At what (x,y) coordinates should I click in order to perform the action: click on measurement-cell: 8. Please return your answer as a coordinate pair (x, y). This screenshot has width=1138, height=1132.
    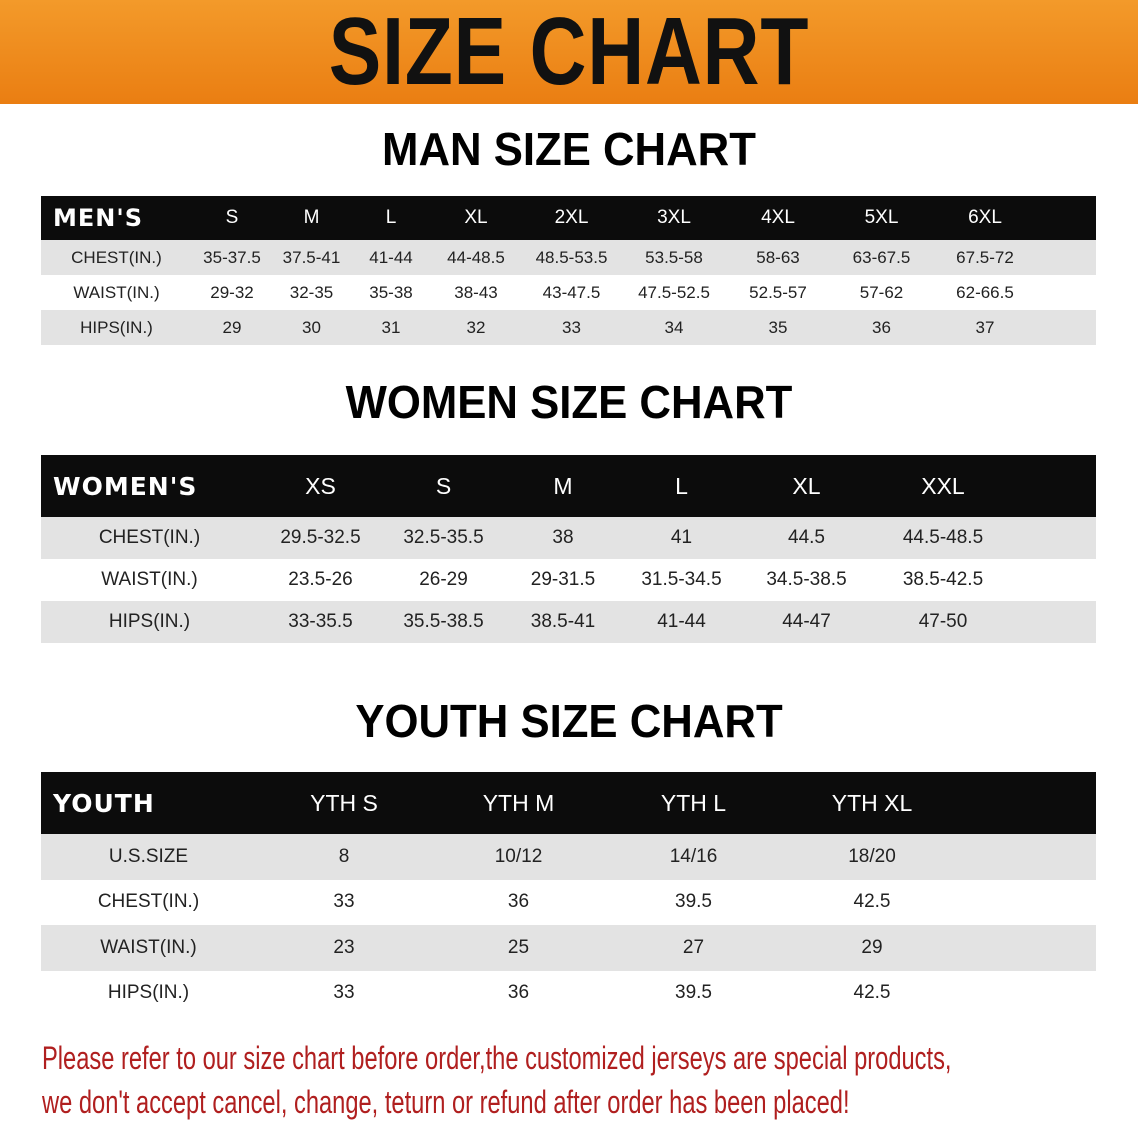
    Looking at the image, I should click on (344, 856).